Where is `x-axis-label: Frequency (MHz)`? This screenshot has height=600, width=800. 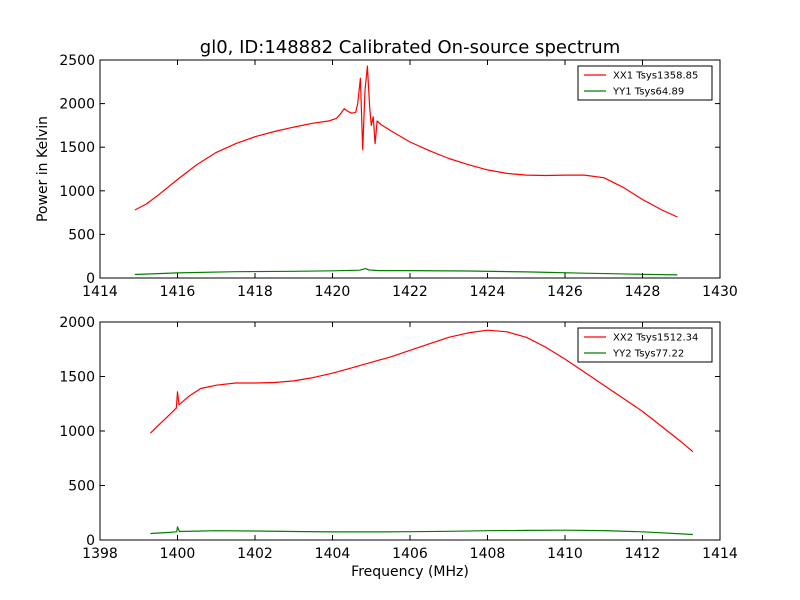 x-axis-label: Frequency (MHz) is located at coordinates (410, 572).